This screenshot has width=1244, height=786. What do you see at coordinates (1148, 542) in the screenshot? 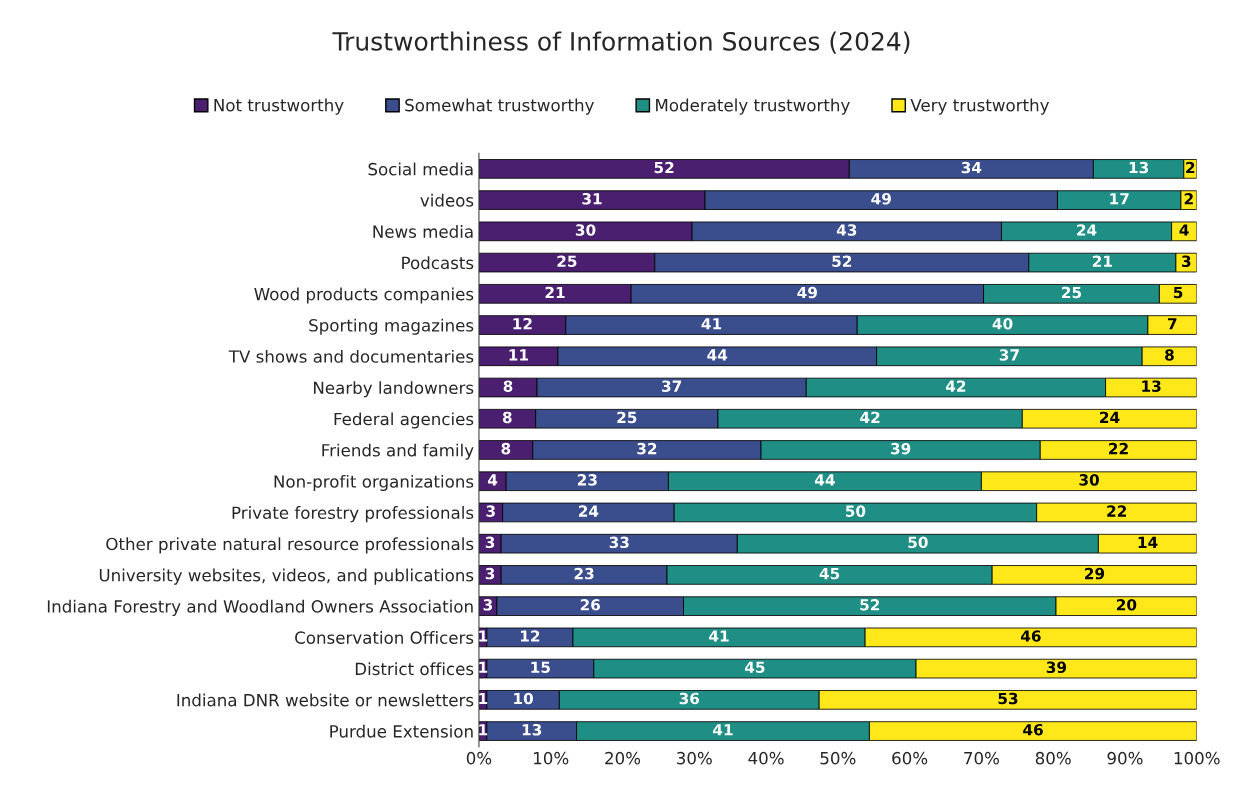
I see `data-label: 14` at bounding box center [1148, 542].